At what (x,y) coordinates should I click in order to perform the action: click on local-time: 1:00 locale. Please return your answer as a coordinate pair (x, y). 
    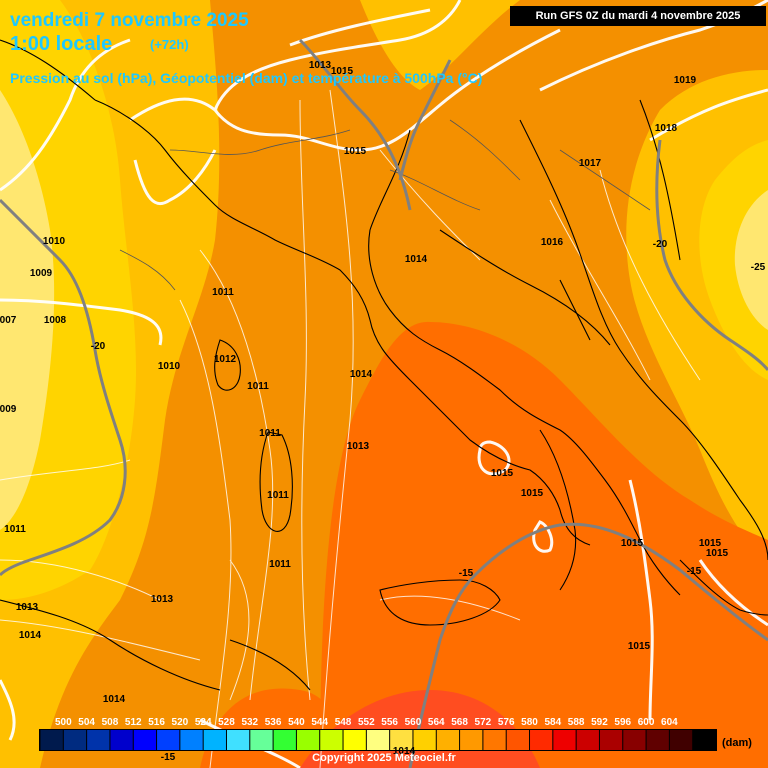
    Looking at the image, I should click on (61, 44).